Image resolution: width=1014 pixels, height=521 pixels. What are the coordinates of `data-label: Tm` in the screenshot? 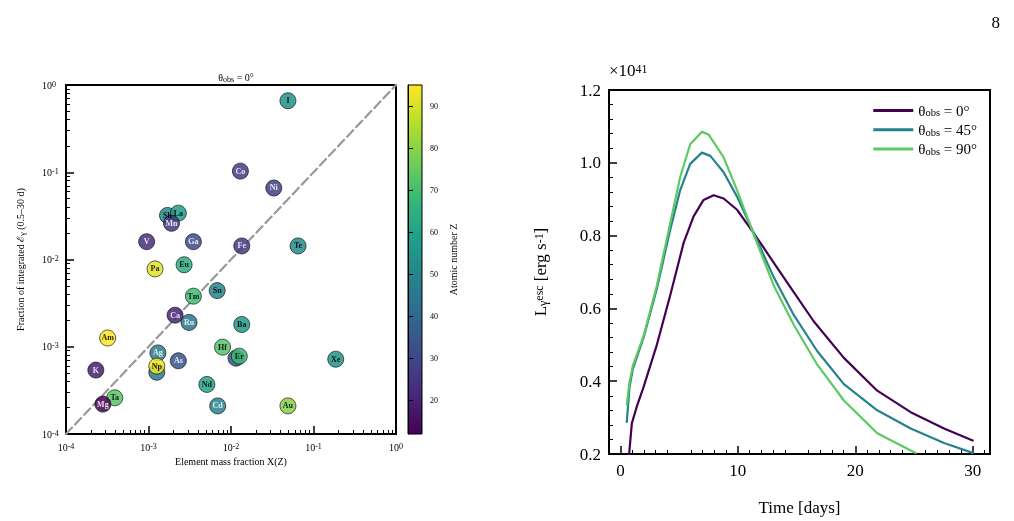 It's located at (193, 296).